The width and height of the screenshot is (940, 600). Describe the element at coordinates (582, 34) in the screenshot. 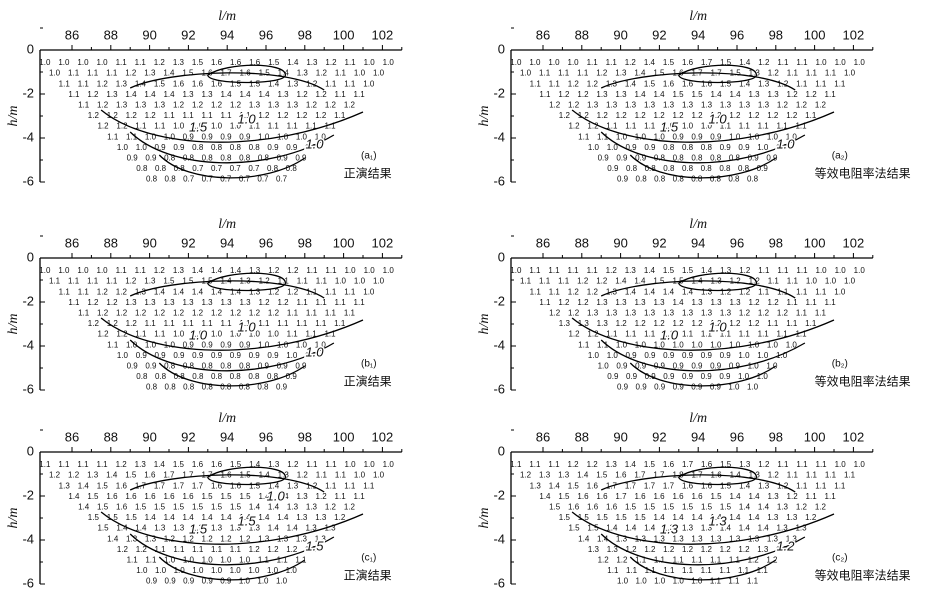

I see `x-tick-label: 88` at that location.